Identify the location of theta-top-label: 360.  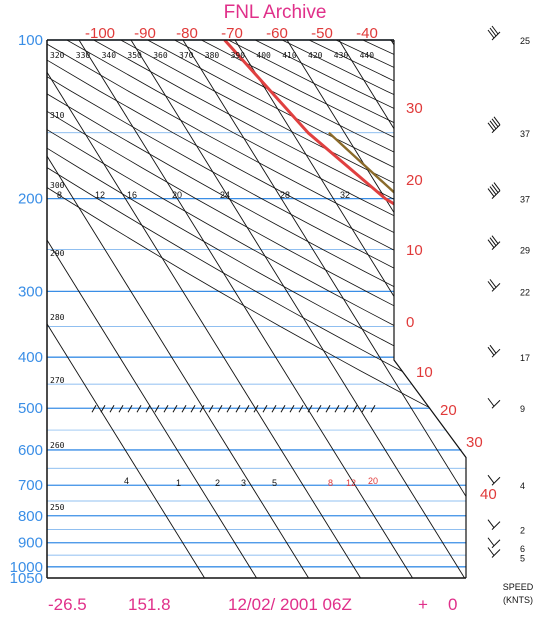
(160, 55).